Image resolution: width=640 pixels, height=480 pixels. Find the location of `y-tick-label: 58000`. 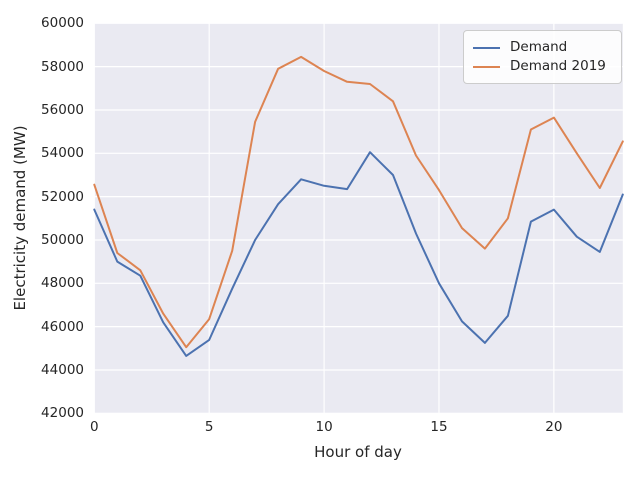

y-tick-label: 58000 is located at coordinates (62, 66).